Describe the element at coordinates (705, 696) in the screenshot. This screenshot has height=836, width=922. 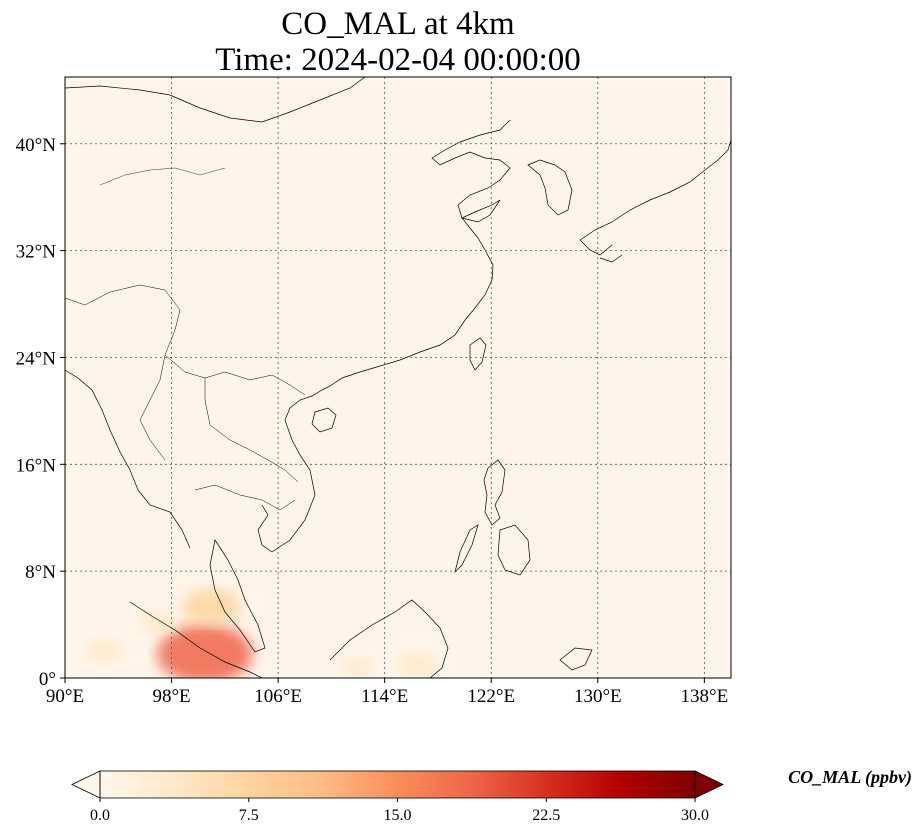
I see `longitude-tick-label: 138°E` at that location.